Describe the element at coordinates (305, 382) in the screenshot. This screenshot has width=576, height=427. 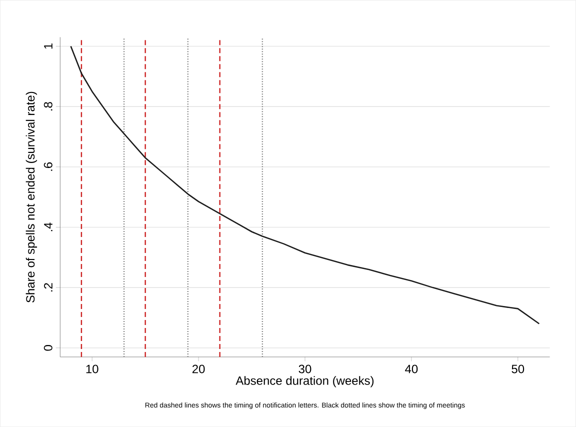
I see `x-axis-title: Absence duration (weeks)` at that location.